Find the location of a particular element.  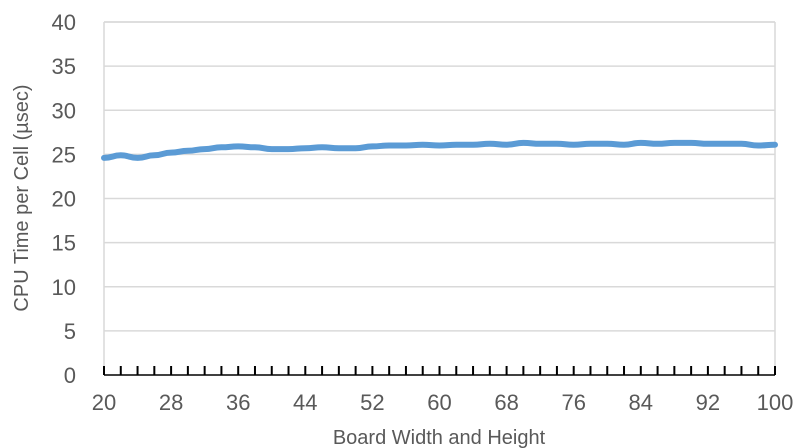

x-tick-labels: 20 28 36 44 52 60 68 76 84 92 100 is located at coordinates (443, 402).